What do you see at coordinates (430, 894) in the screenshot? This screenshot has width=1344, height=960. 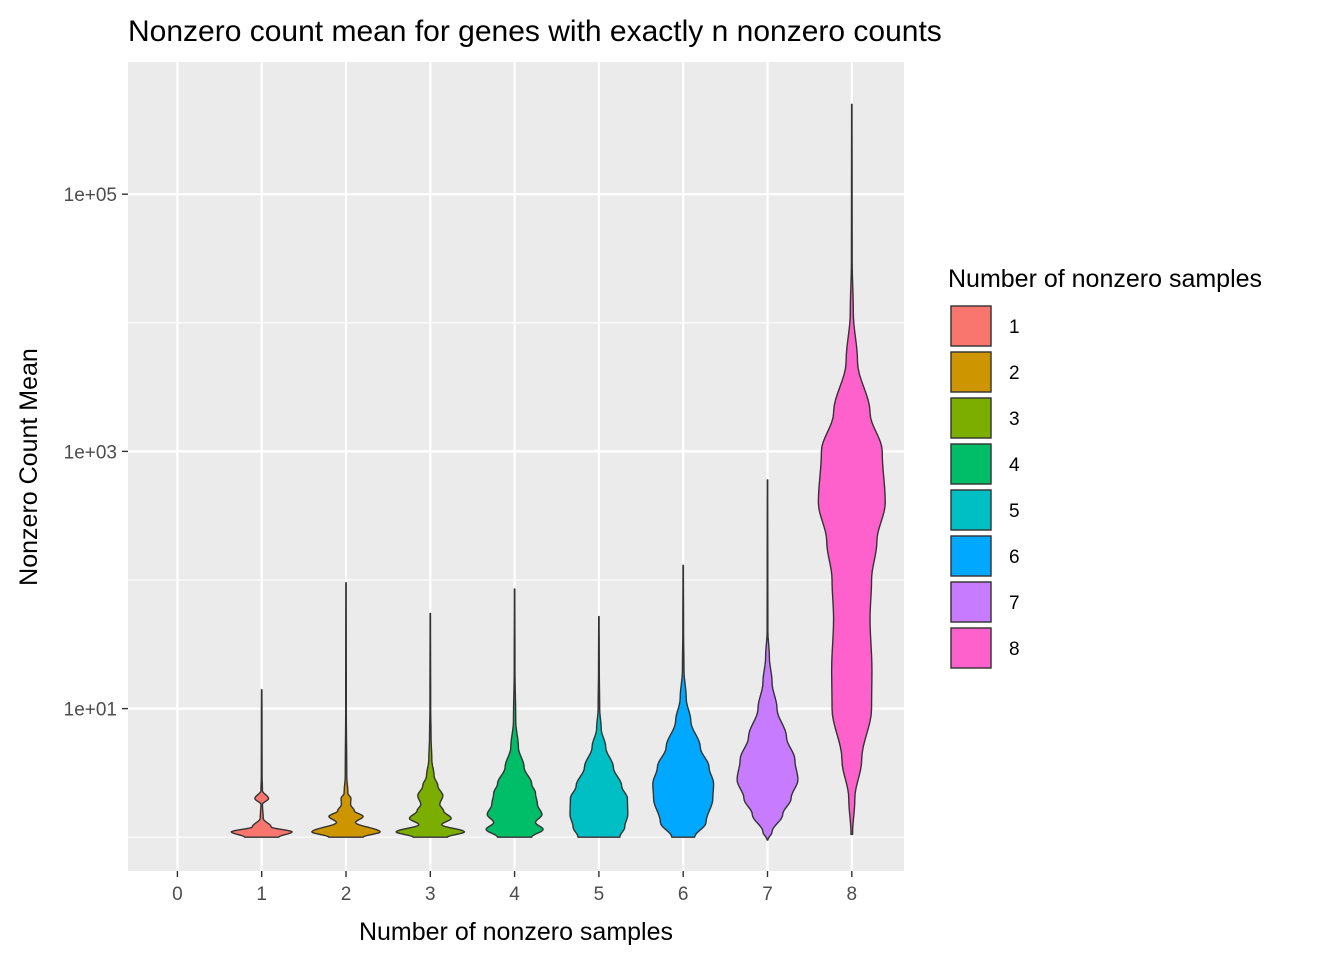 I see `x-tick-label: 3` at bounding box center [430, 894].